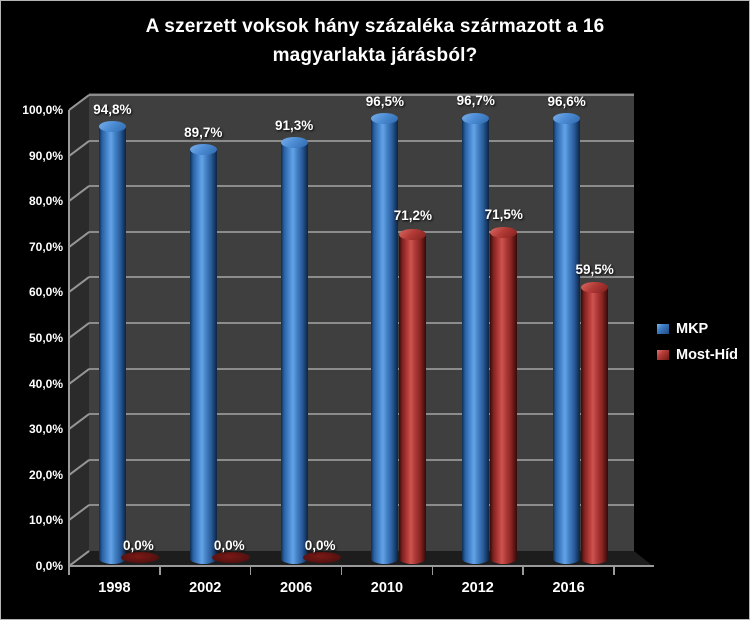  What do you see at coordinates (205, 588) in the screenshot?
I see `x-axis-category-label: 2002` at bounding box center [205, 588].